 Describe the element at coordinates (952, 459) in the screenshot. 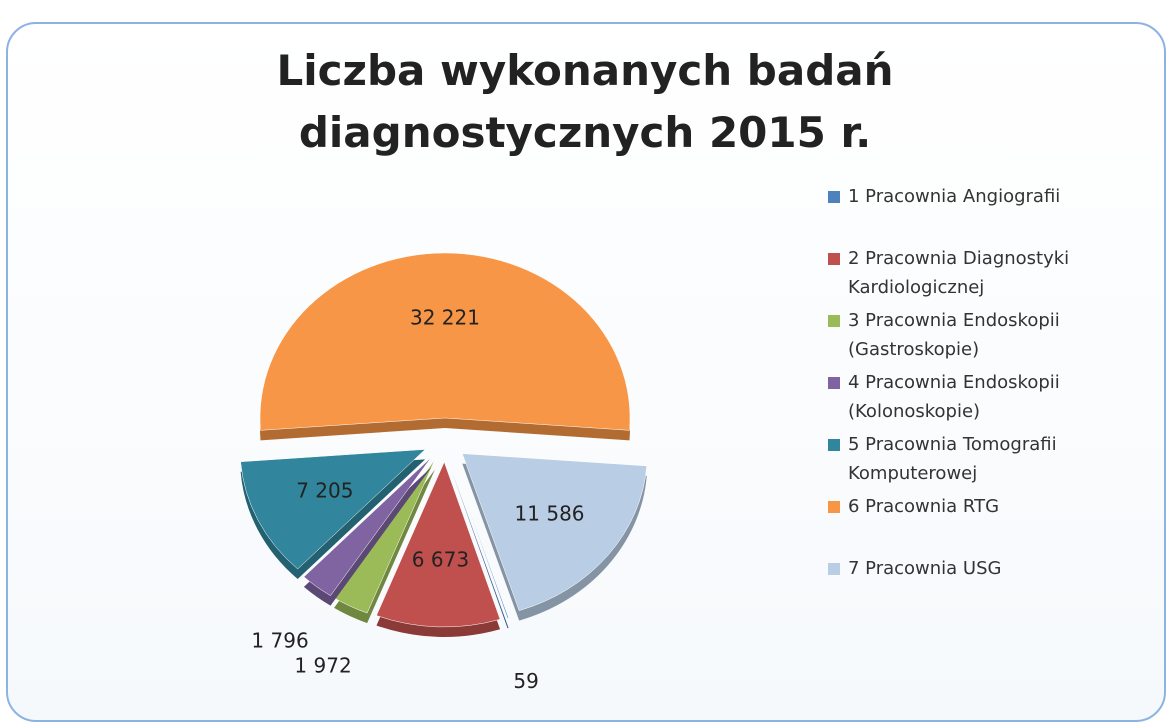

I see `legend-label: 5 Pracownia Tomografii Komputerowej` at that location.